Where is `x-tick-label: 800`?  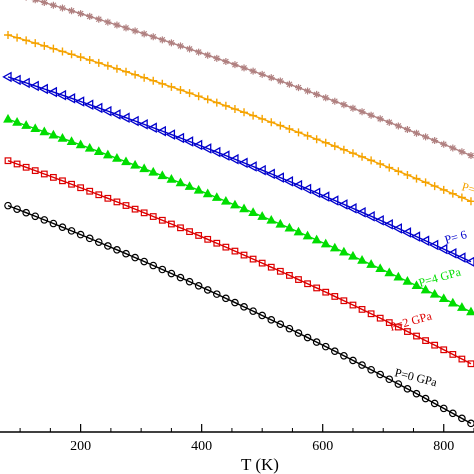 x-tick-label: 800 is located at coordinates (443, 446).